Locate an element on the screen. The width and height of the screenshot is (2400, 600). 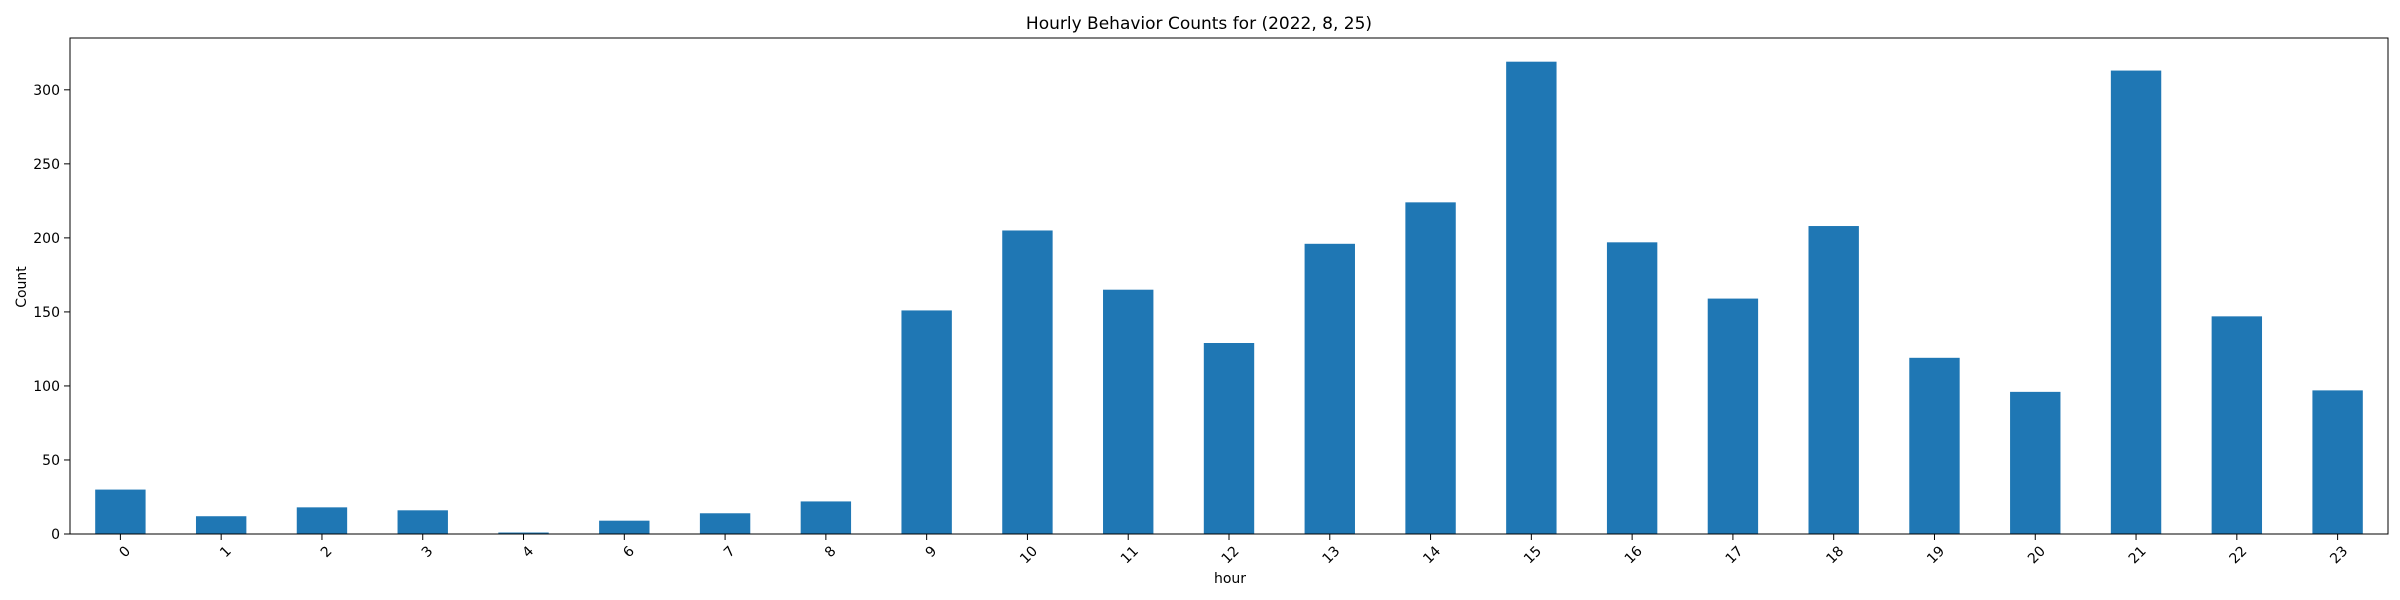
y-tick-label-300: 300 is located at coordinates (46, 91).